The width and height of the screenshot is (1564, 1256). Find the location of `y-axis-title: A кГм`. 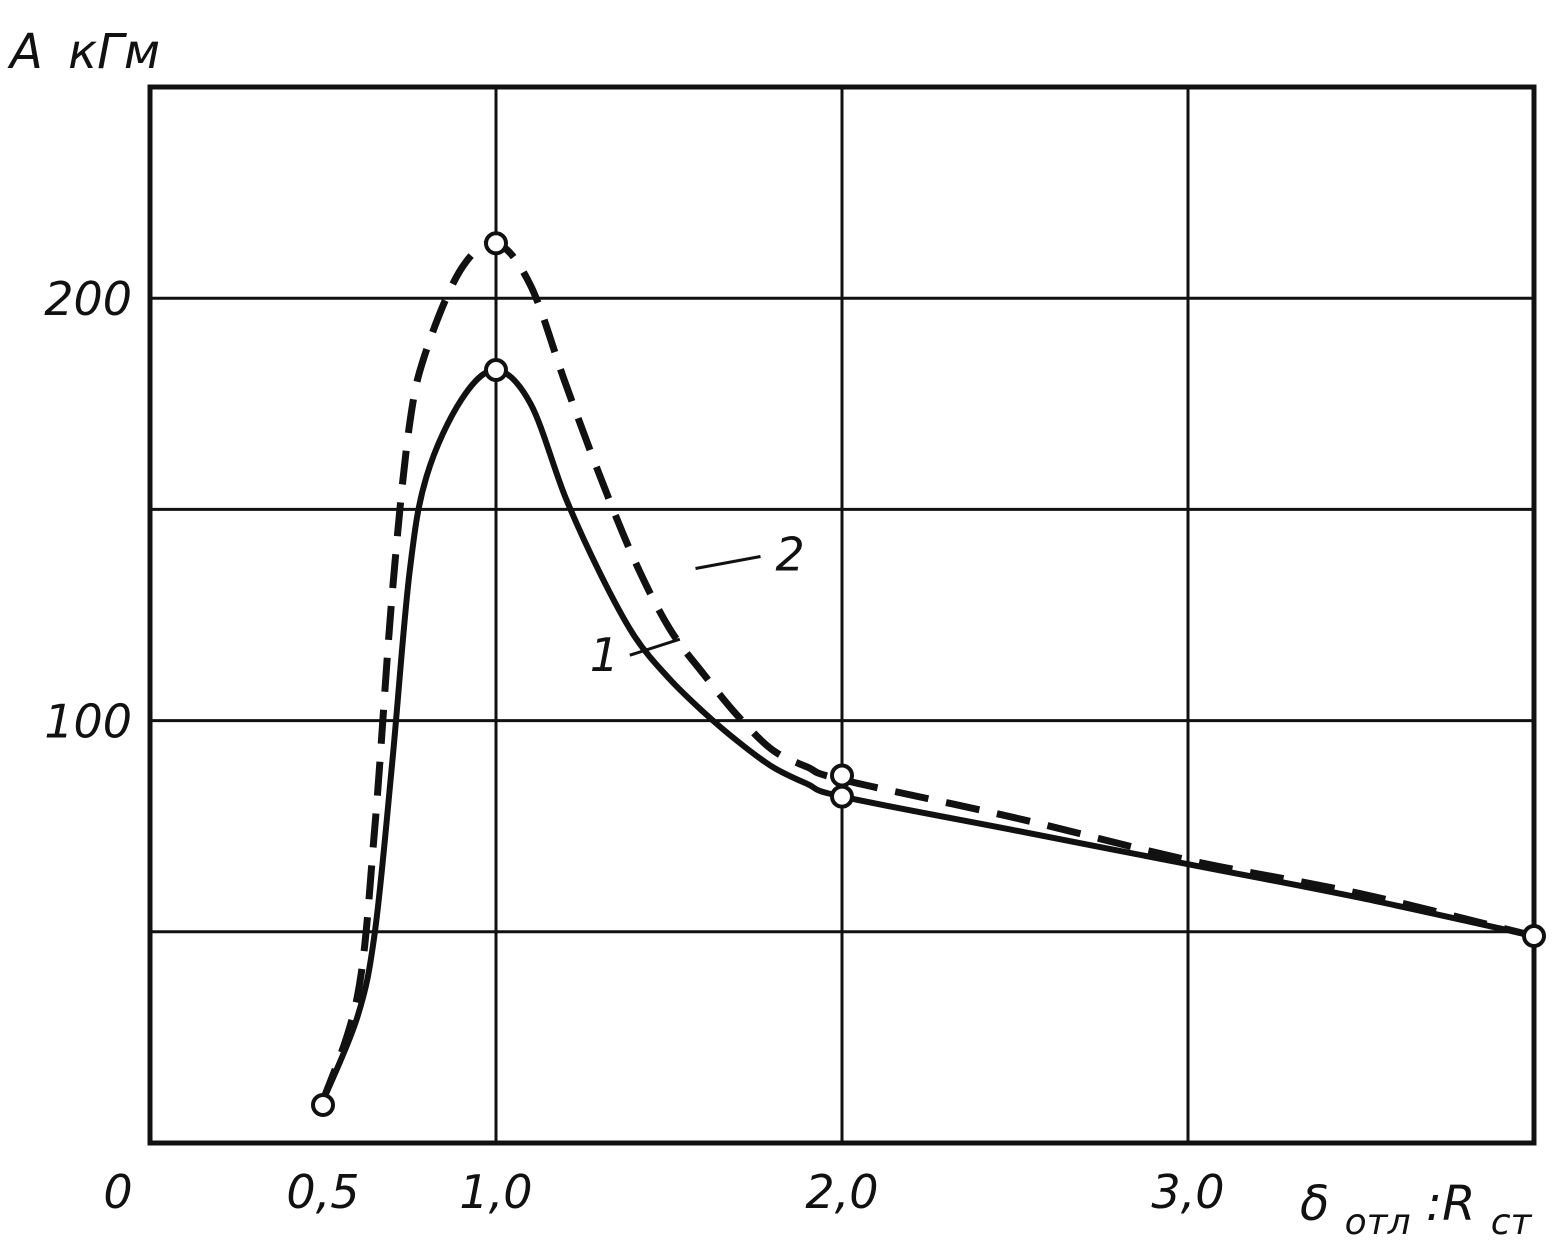

y-axis-title: A кГм is located at coordinates (83, 52).